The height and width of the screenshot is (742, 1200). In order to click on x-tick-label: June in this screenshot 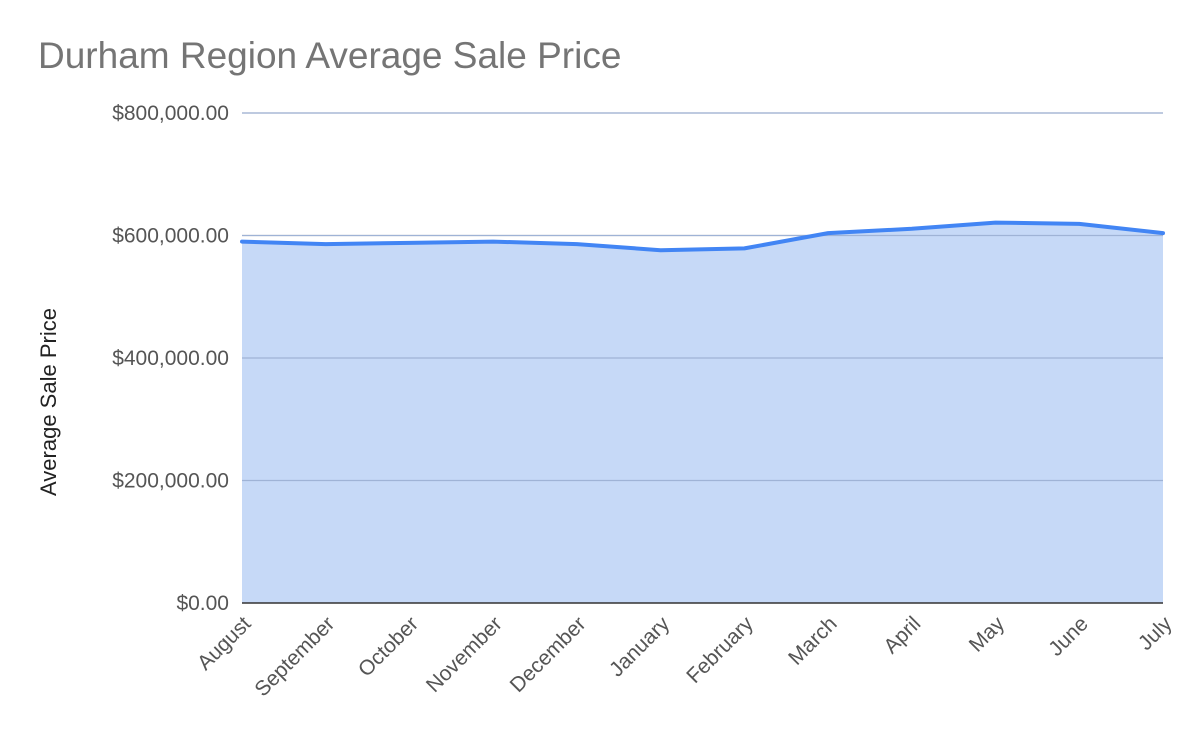, I will do `click(1068, 636)`.